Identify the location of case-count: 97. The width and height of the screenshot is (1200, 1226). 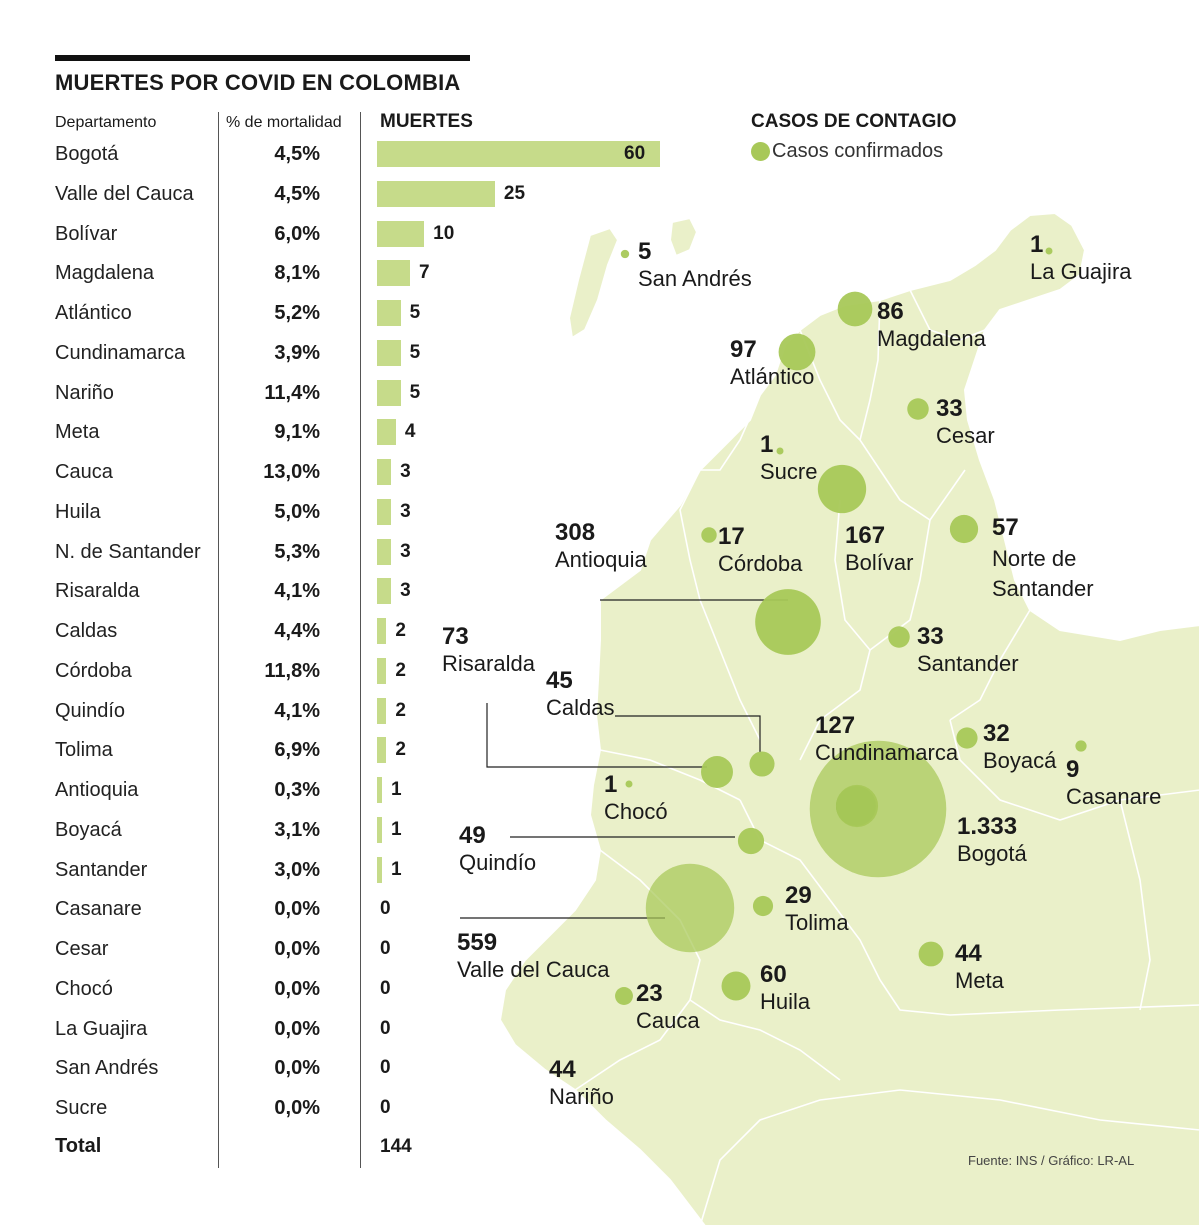
(743, 349).